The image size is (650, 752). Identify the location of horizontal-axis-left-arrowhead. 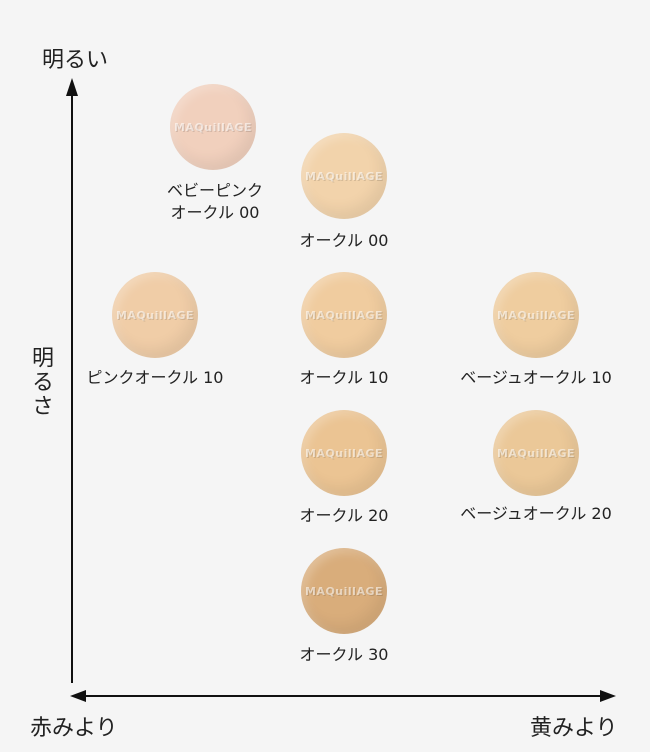
(78, 696).